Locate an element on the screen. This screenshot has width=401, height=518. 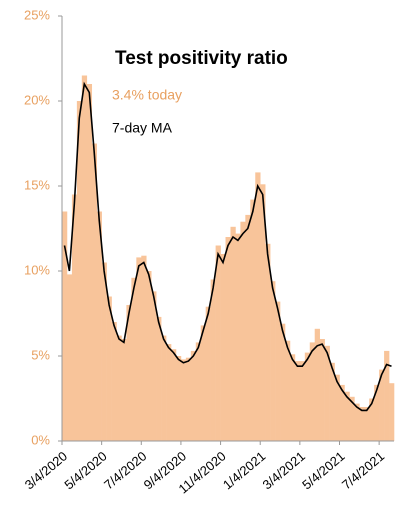
legend-label: 7-day MA is located at coordinates (142, 128).